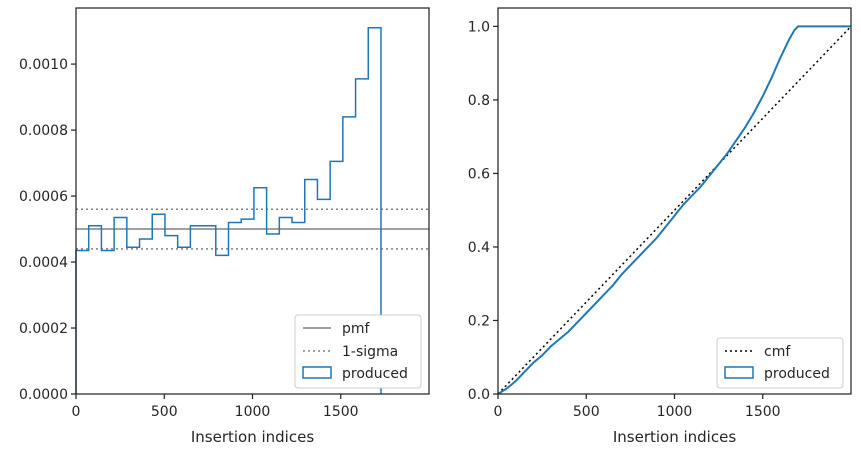 This screenshot has width=861, height=453. Describe the element at coordinates (674, 437) in the screenshot. I see `cmf-x-axis-label: Insertion indices` at that location.